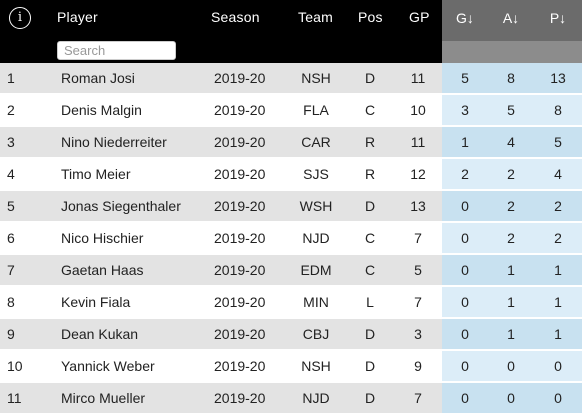 The width and height of the screenshot is (582, 417). What do you see at coordinates (102, 238) in the screenshot?
I see `player-cell: Nico Hischier` at bounding box center [102, 238].